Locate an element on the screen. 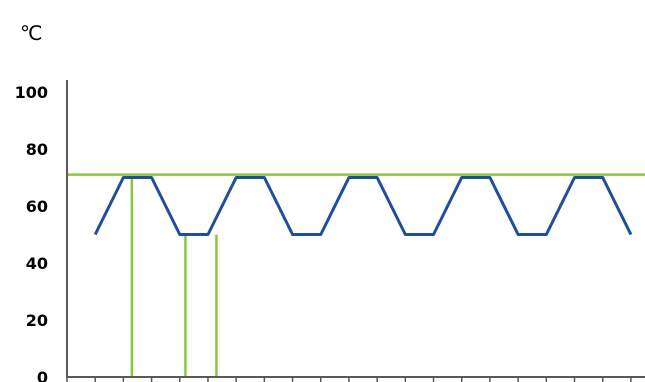 Image resolution: width=645 pixels, height=382 pixels. series-line is located at coordinates (363, 206).